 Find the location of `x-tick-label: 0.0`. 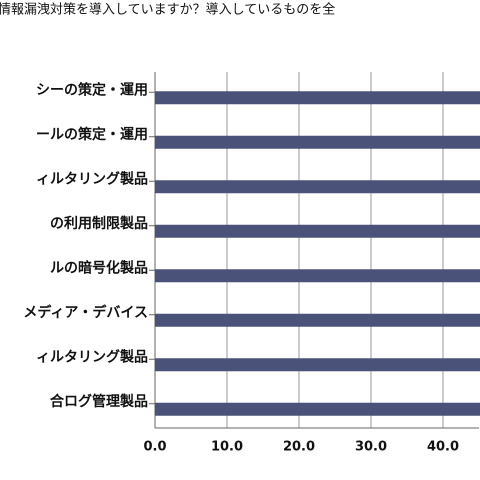

x-tick-label: 0.0 is located at coordinates (154, 447).